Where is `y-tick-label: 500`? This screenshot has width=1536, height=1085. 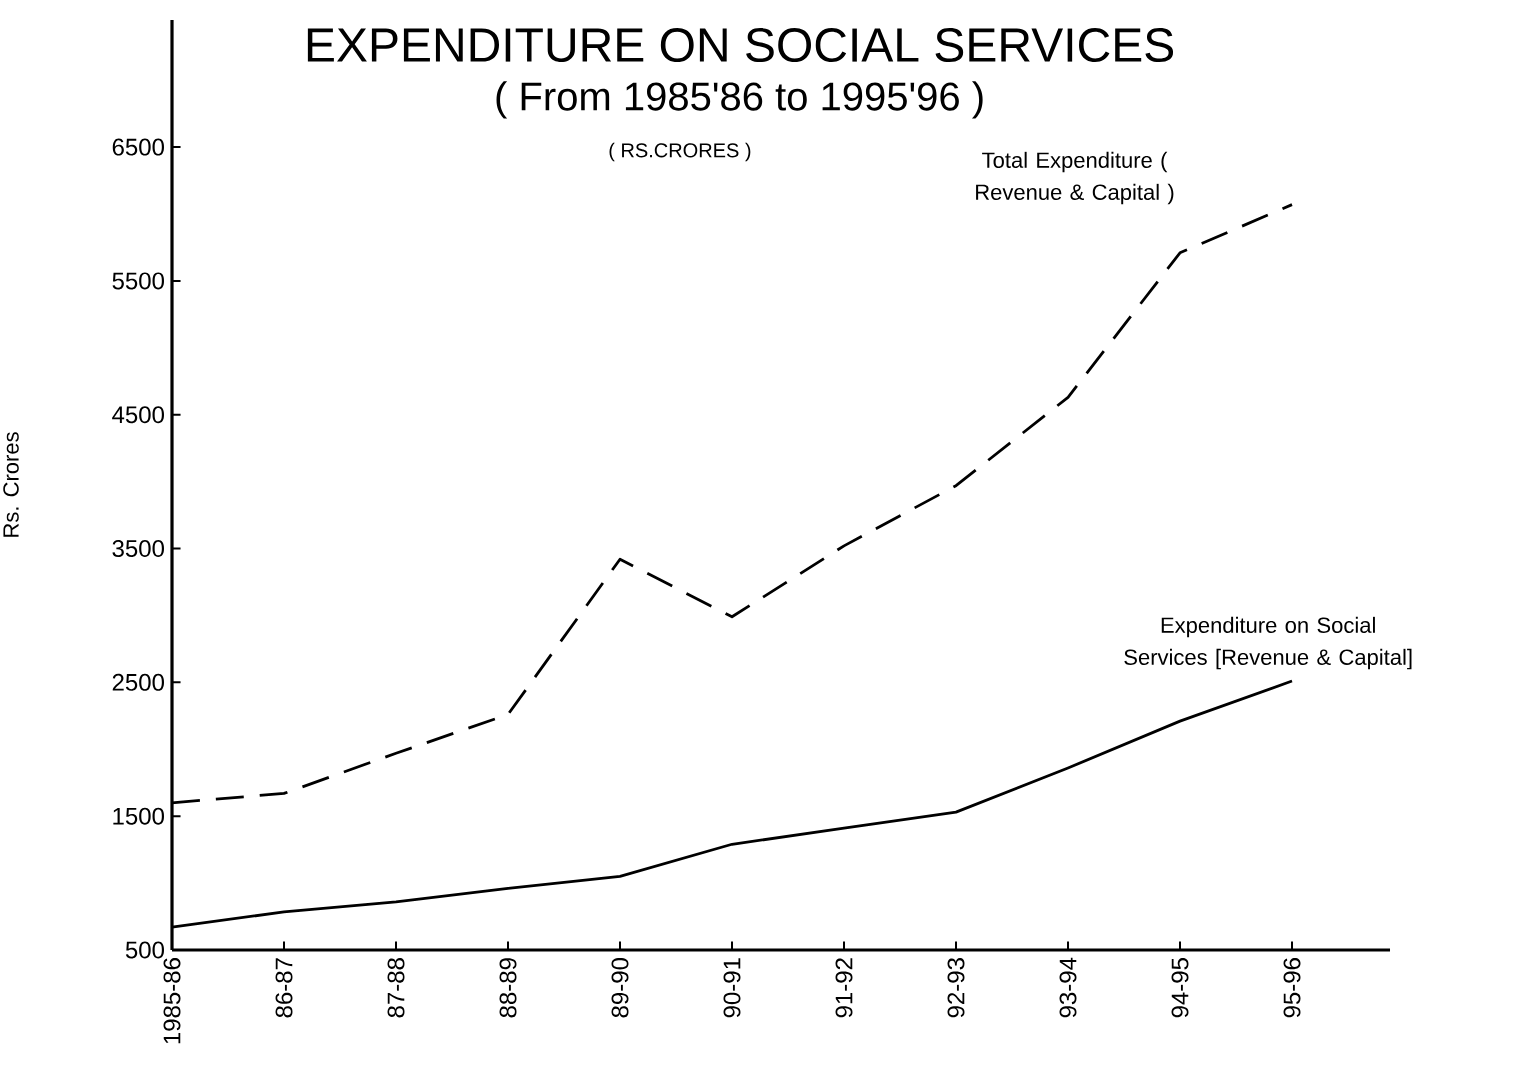 y-tick-label: 500 is located at coordinates (144, 950).